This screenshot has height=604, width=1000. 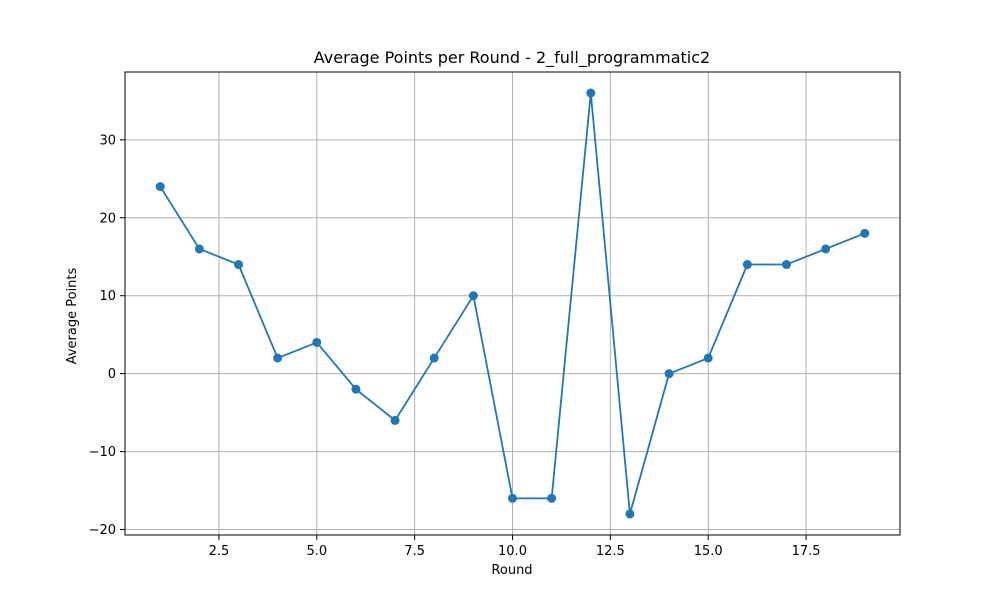 I want to click on x-tick-label: 2.5, so click(x=219, y=551).